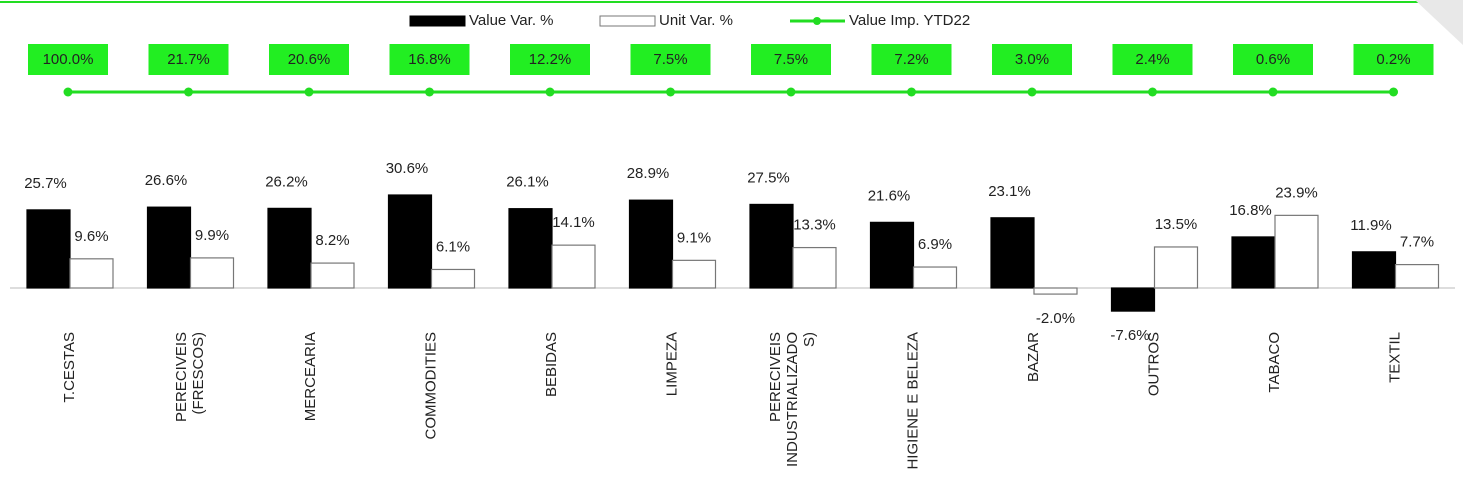 The image size is (1463, 489). I want to click on x-tick-label: MERCEARIA, so click(310, 376).